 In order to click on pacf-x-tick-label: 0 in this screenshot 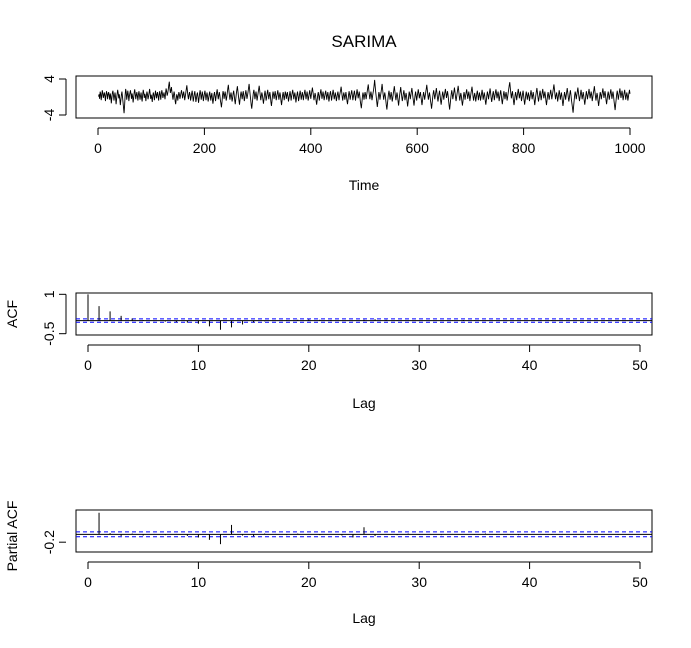, I will do `click(88, 582)`.